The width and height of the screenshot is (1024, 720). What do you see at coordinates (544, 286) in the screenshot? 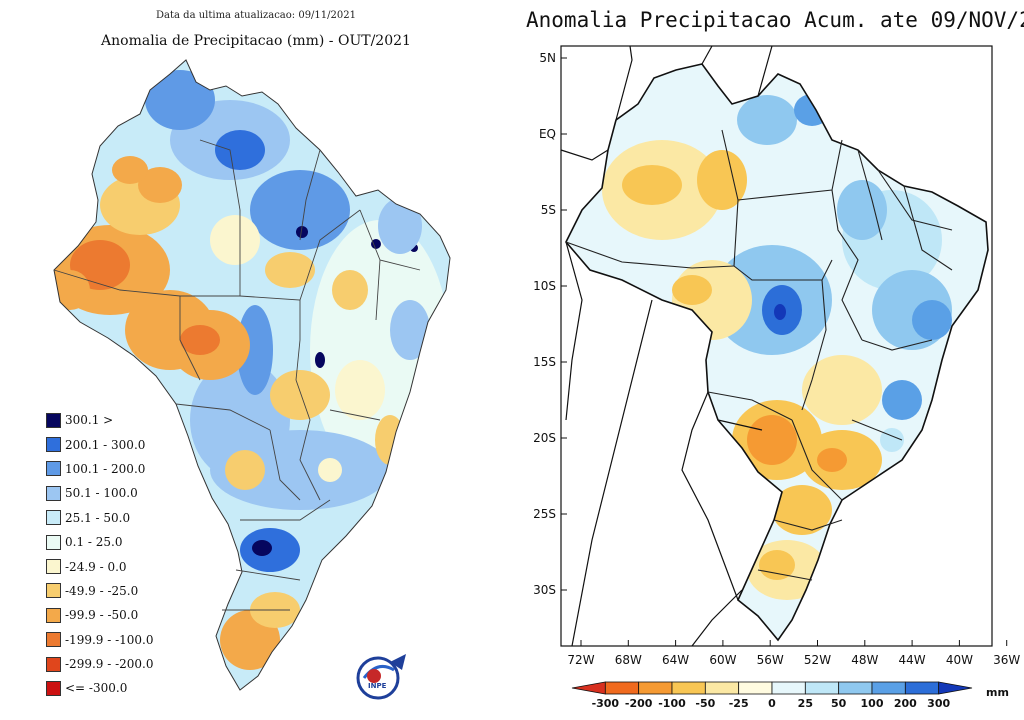
I see `lat-tick-label: 10S` at bounding box center [544, 286].